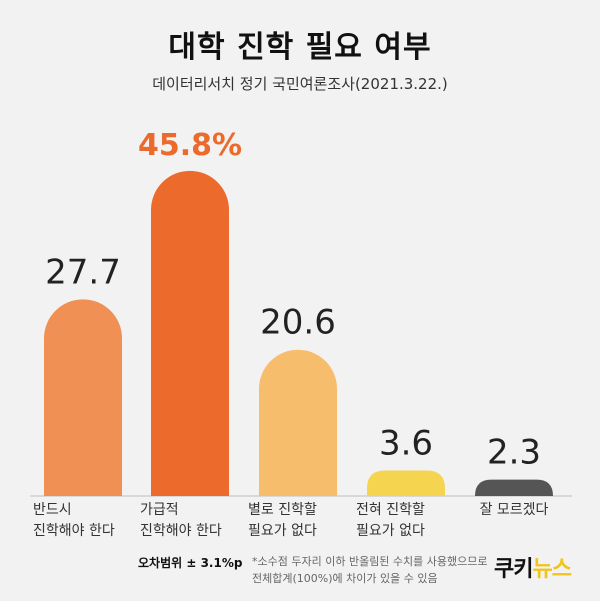 Image resolution: width=600 pixels, height=601 pixels. I want to click on category-label-3-line-2: 필요가 없다, so click(282, 531).